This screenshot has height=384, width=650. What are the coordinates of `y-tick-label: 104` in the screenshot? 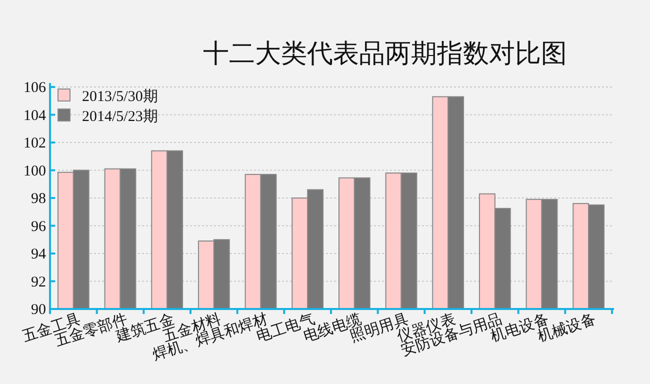 It's located at (35, 116).